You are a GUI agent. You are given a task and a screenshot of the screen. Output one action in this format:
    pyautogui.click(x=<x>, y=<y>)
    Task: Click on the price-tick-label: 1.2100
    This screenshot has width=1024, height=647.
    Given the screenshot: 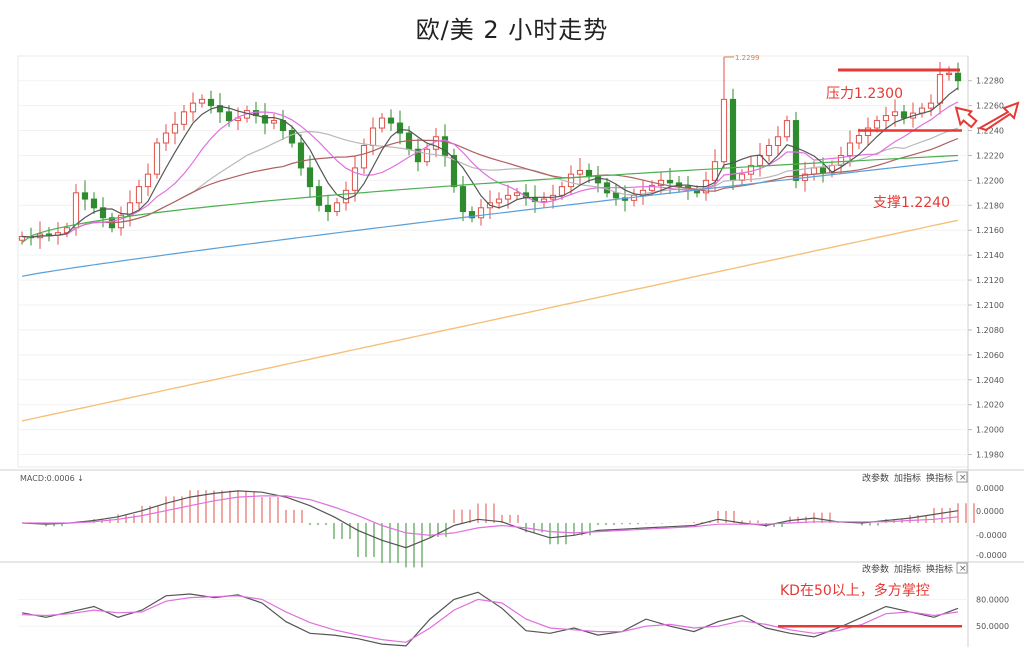 What is the action you would take?
    pyautogui.click(x=990, y=305)
    